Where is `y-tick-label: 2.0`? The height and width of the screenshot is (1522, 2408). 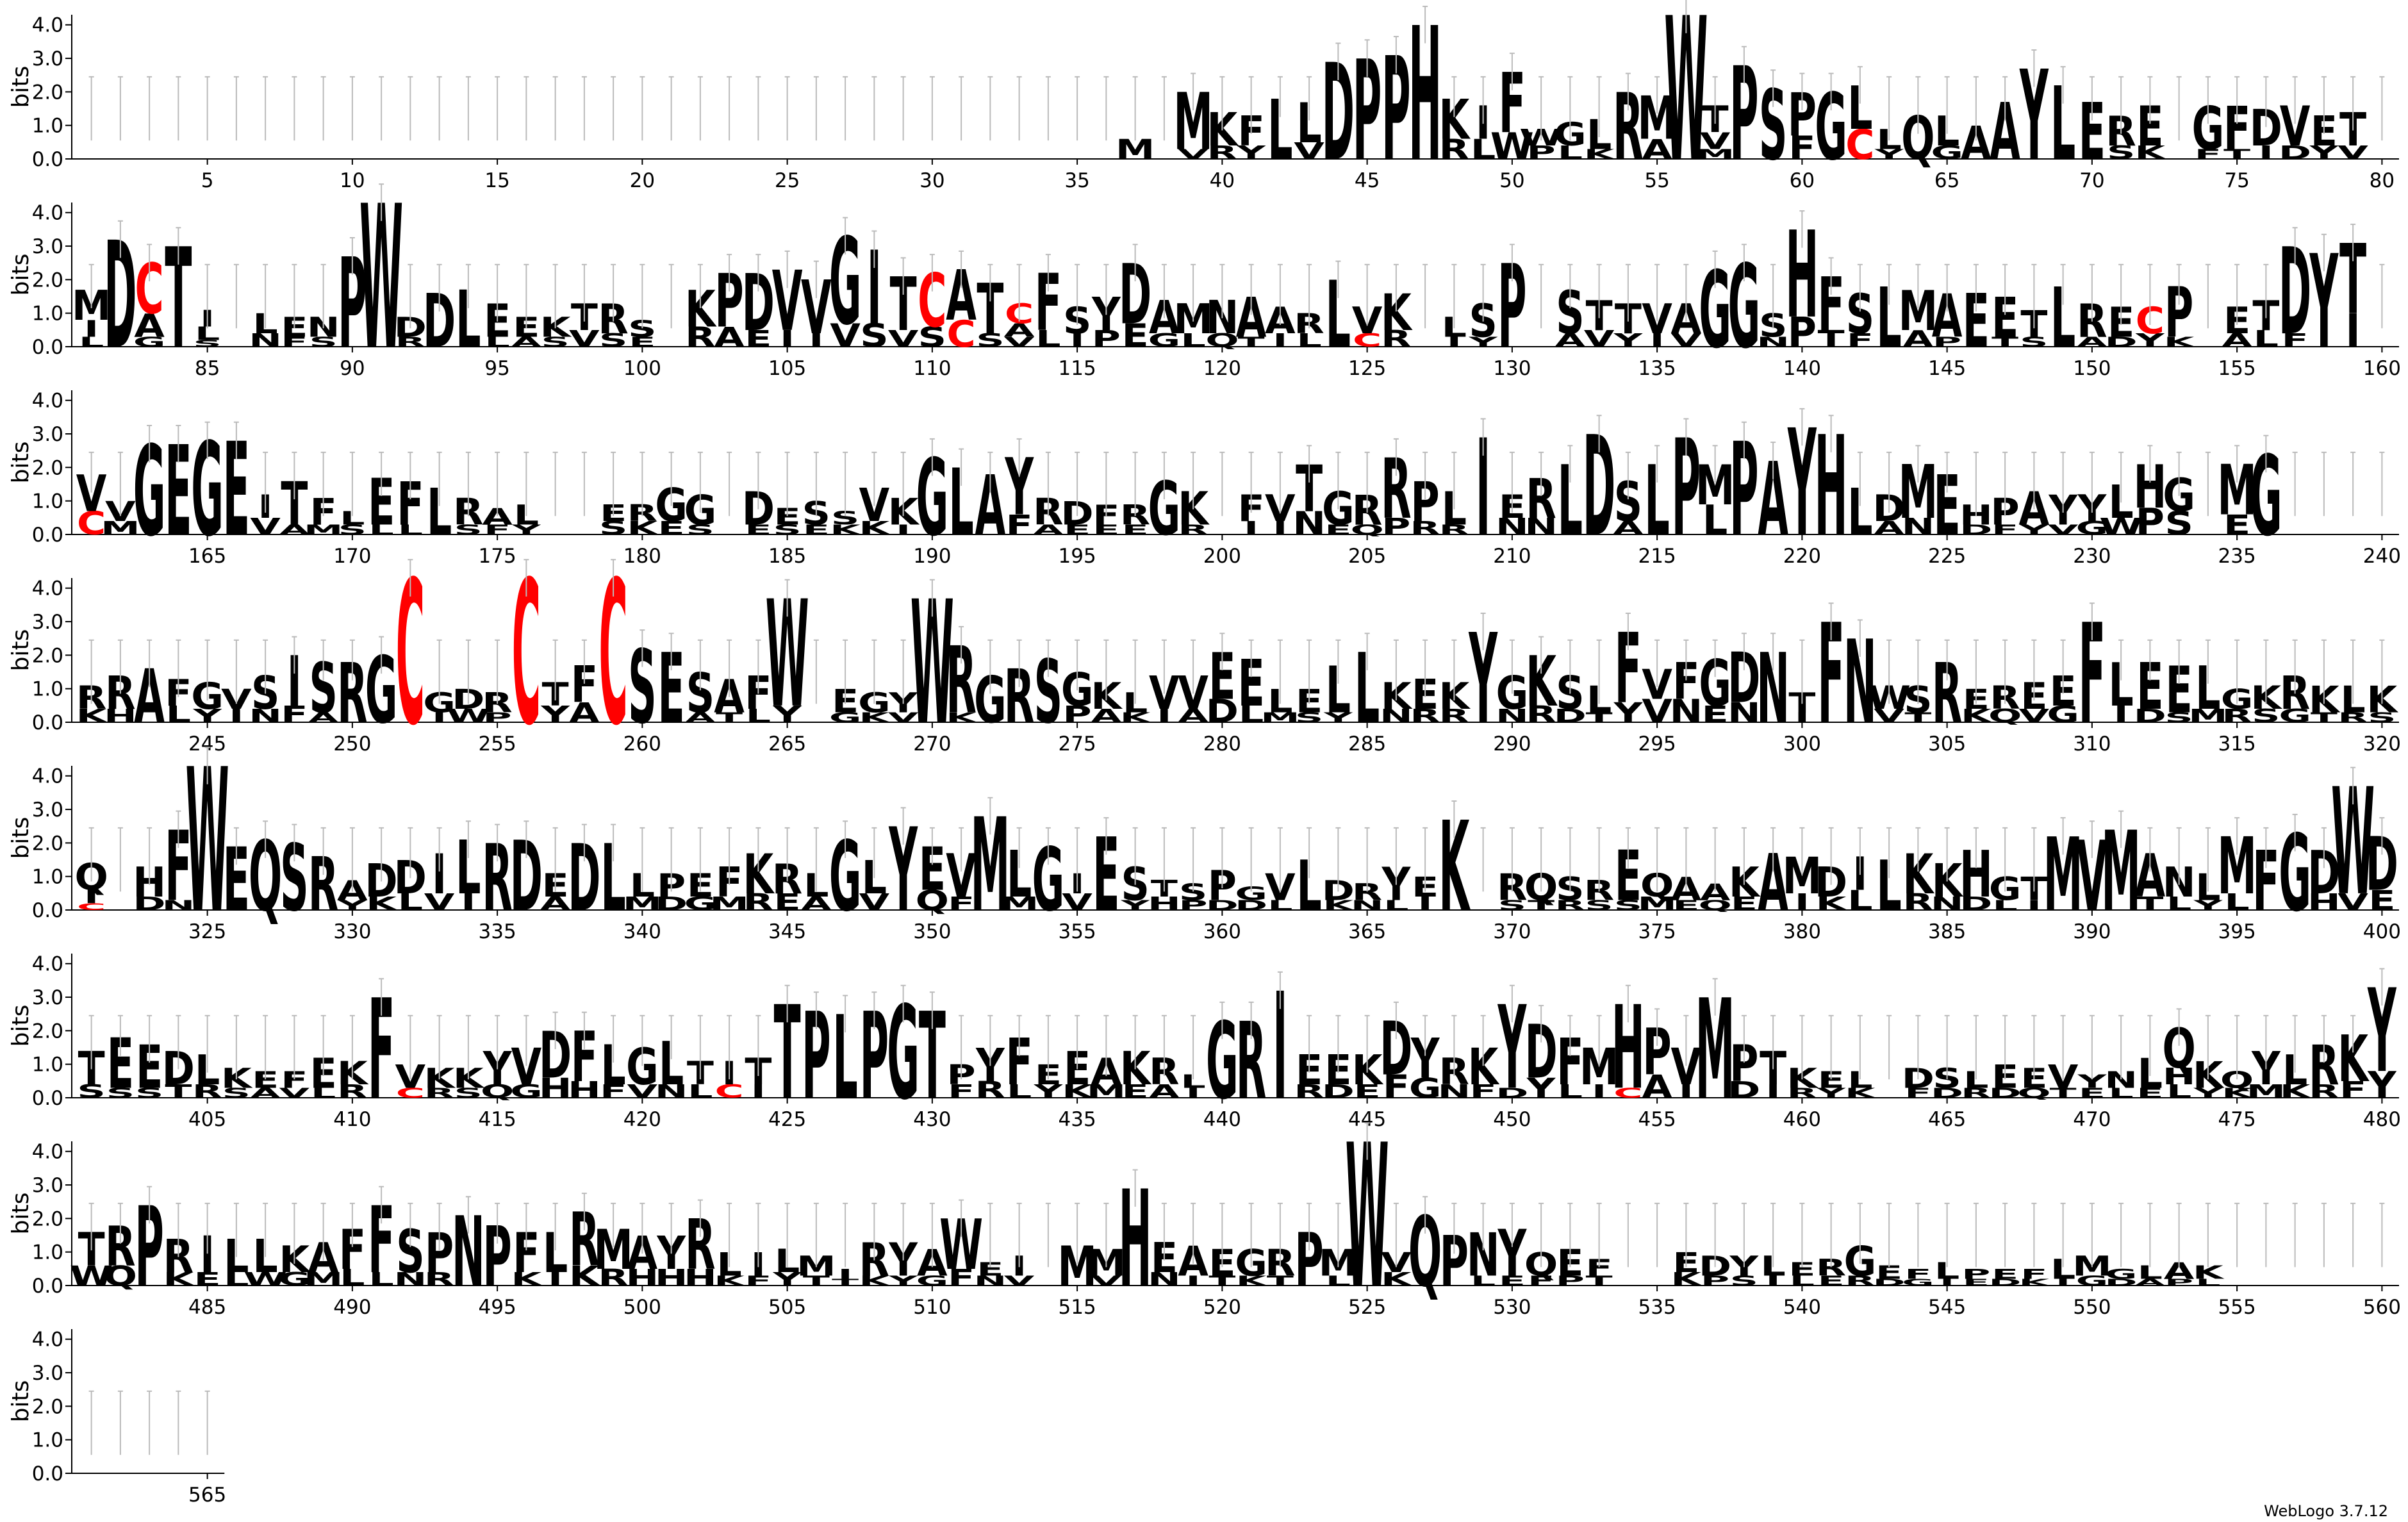 y-tick-label: 2.0 is located at coordinates (47, 1406).